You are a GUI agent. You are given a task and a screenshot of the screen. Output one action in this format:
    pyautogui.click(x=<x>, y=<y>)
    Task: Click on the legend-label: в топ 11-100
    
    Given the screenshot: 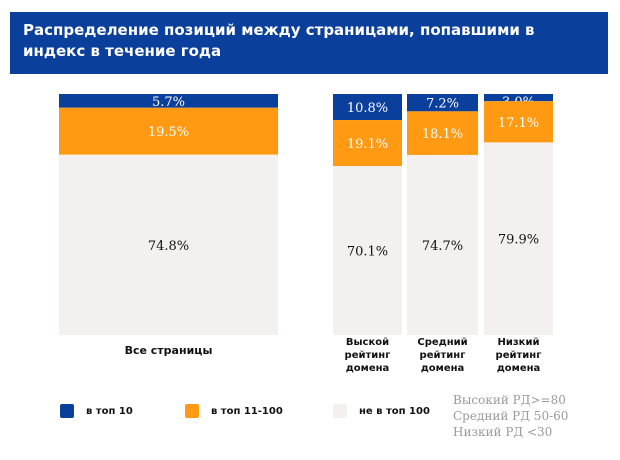 What is the action you would take?
    pyautogui.click(x=247, y=411)
    